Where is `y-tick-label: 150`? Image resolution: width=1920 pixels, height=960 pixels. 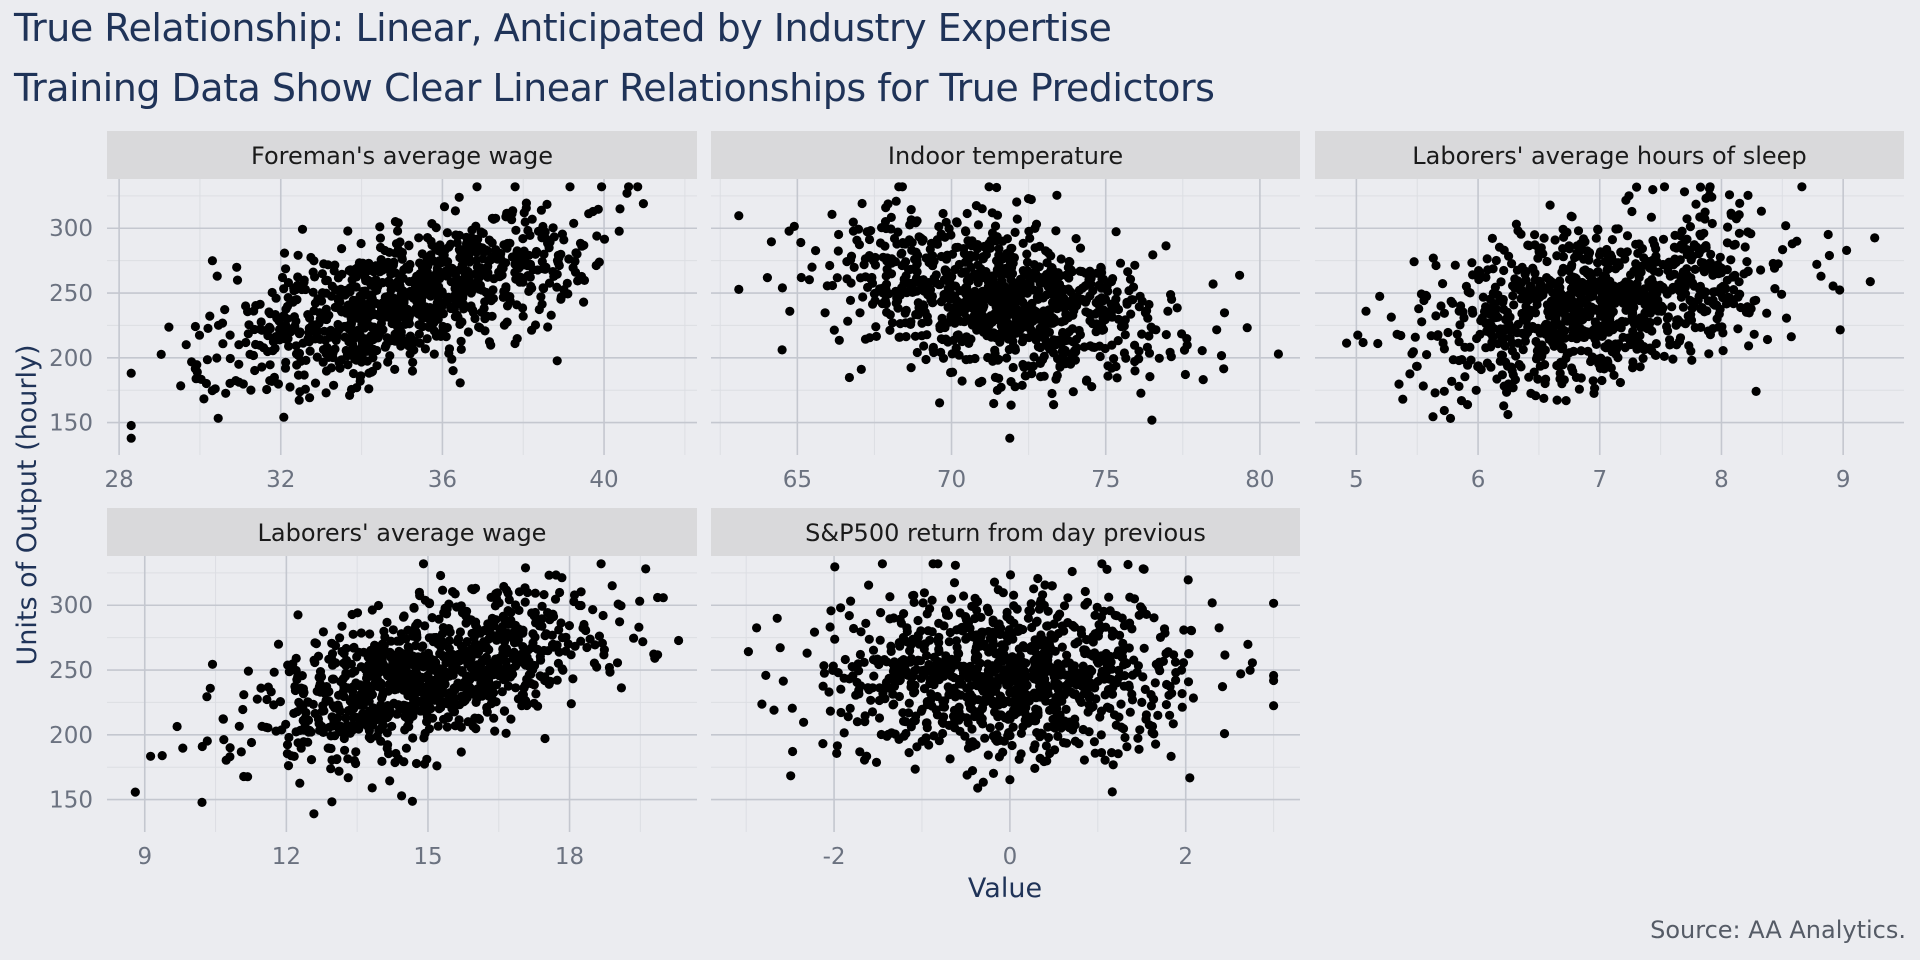
y-tick-label: 150 is located at coordinates (71, 801).